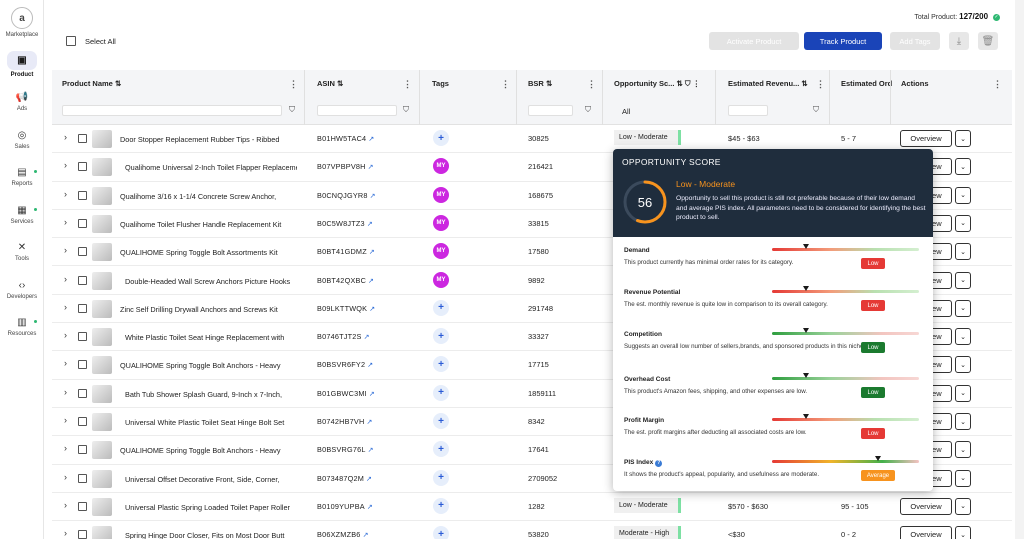 This screenshot has height=539, width=1024. I want to click on asin-link: B01HW5TAC4 ↗, so click(345, 138).